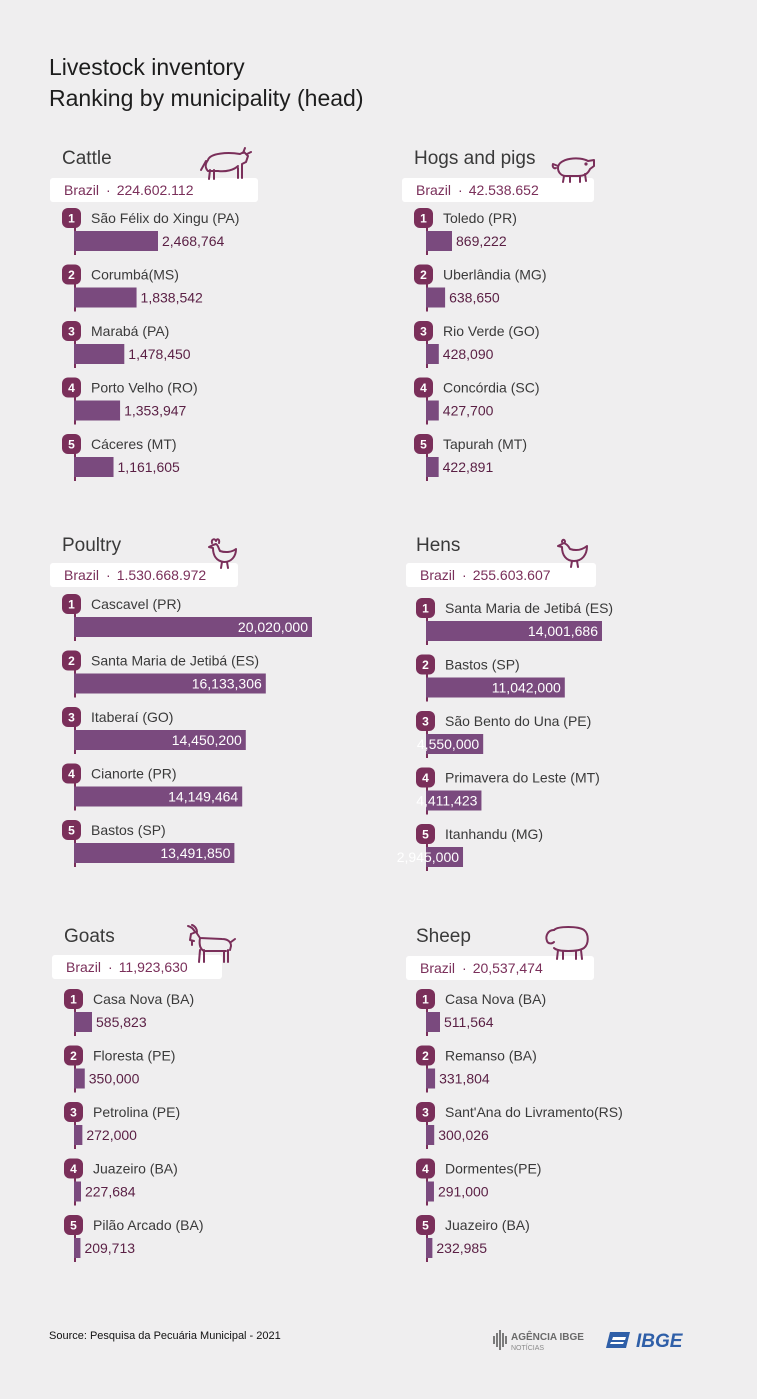 The width and height of the screenshot is (757, 1399). What do you see at coordinates (464, 1079) in the screenshot?
I see `value-label: 331,804` at bounding box center [464, 1079].